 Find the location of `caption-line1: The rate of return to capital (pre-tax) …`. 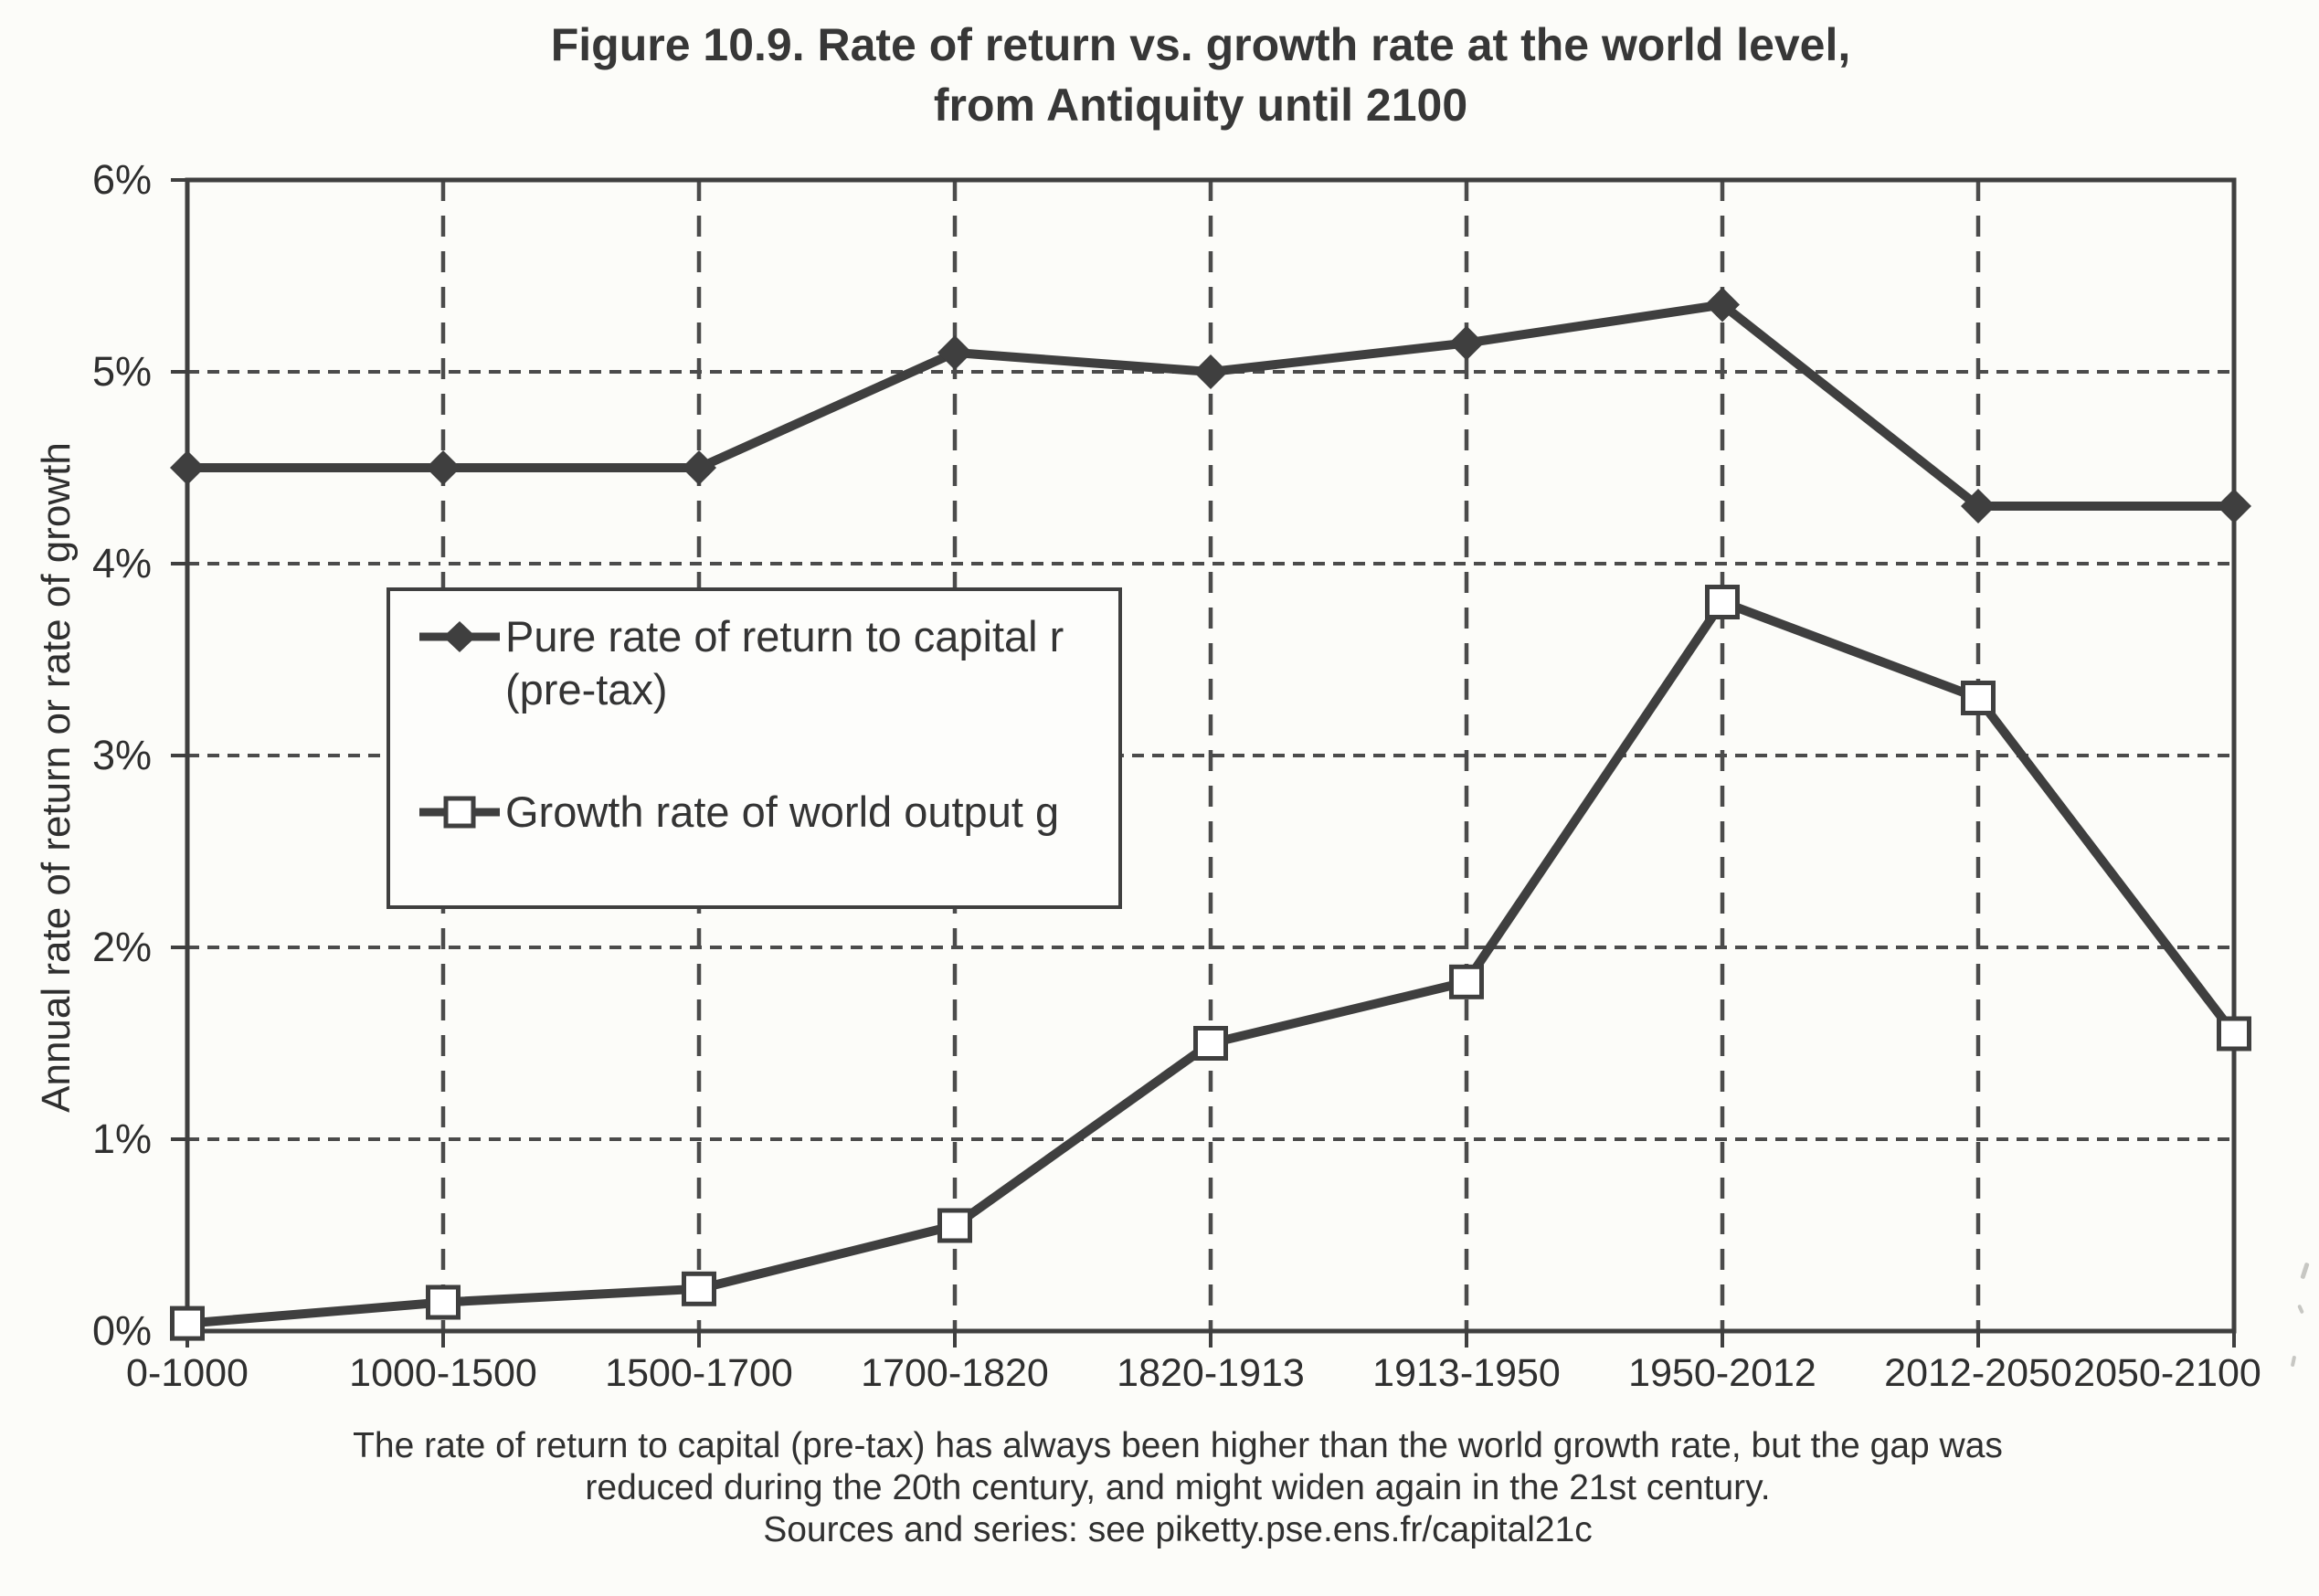

caption-line1: The rate of return to capital (pre-tax) … is located at coordinates (1178, 1445).